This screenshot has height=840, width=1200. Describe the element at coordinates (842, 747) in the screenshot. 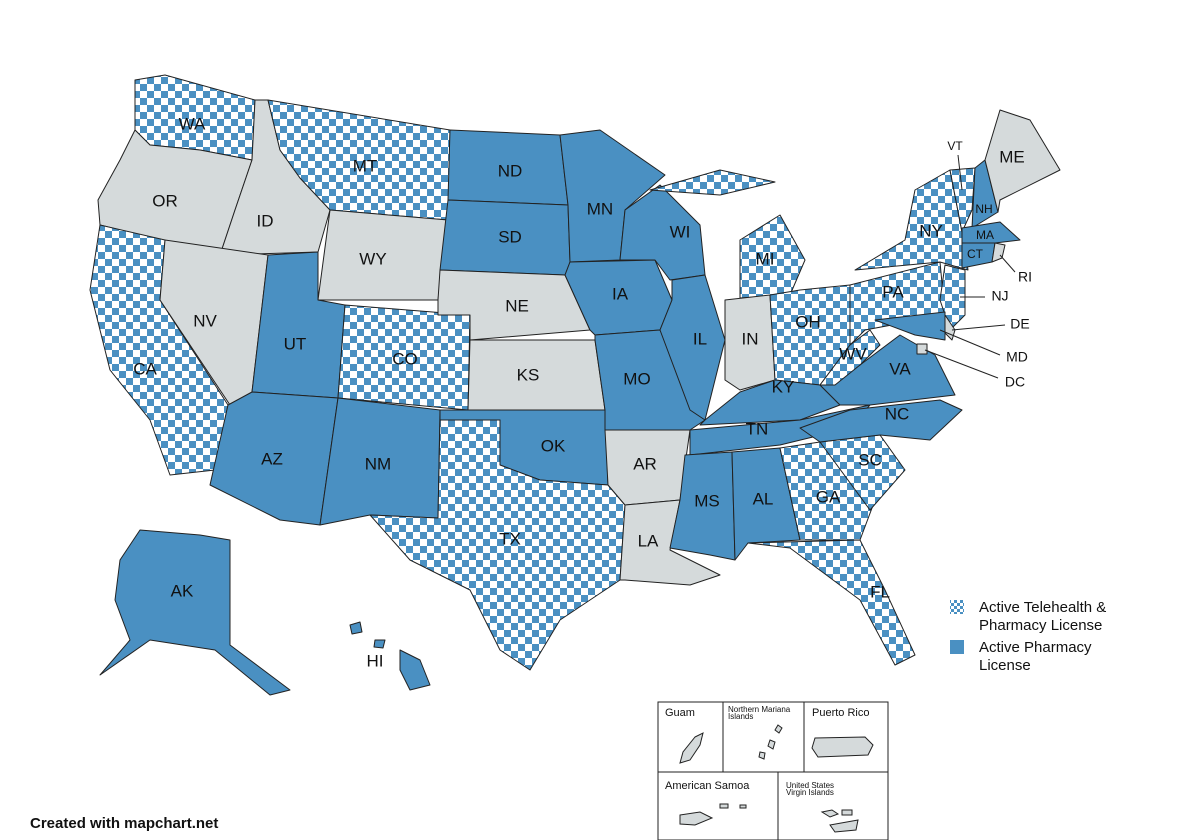

I see `pr-shape` at that location.